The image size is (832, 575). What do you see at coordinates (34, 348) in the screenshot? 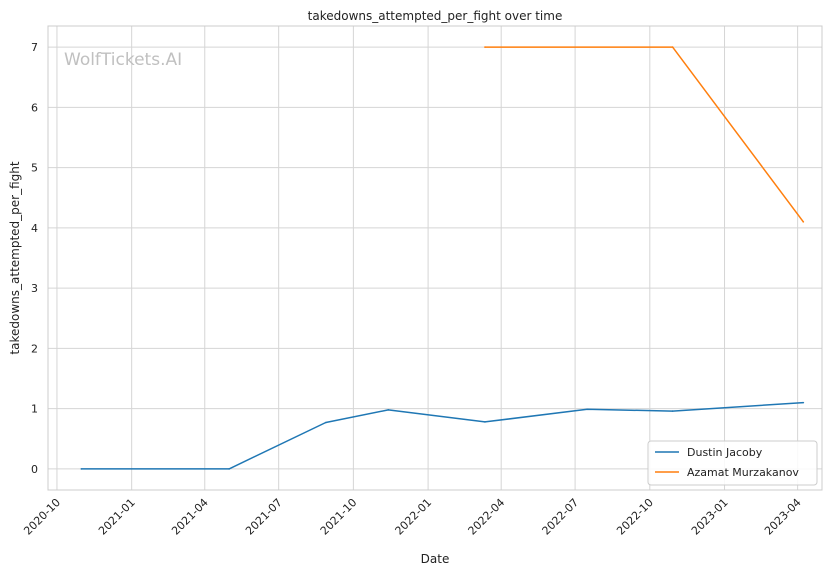
I see `y-tick-label: 2` at bounding box center [34, 348].